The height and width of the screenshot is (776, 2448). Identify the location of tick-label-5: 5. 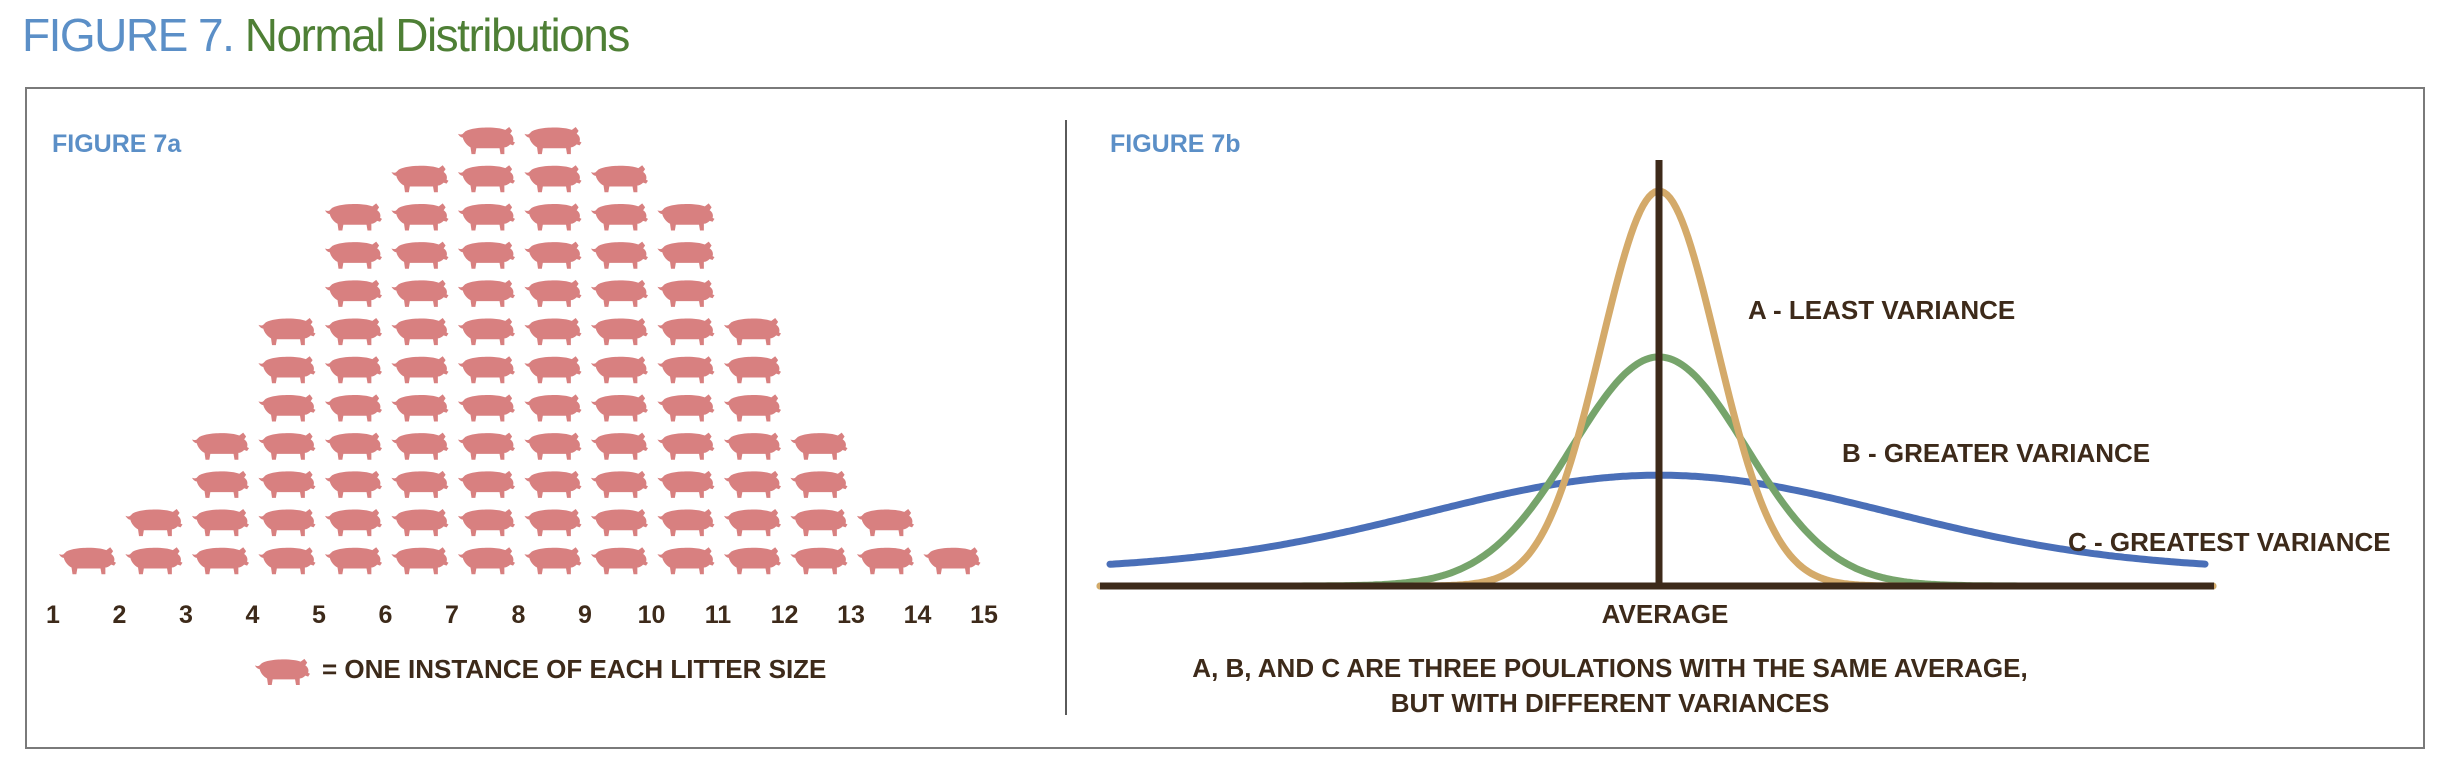
(319, 615).